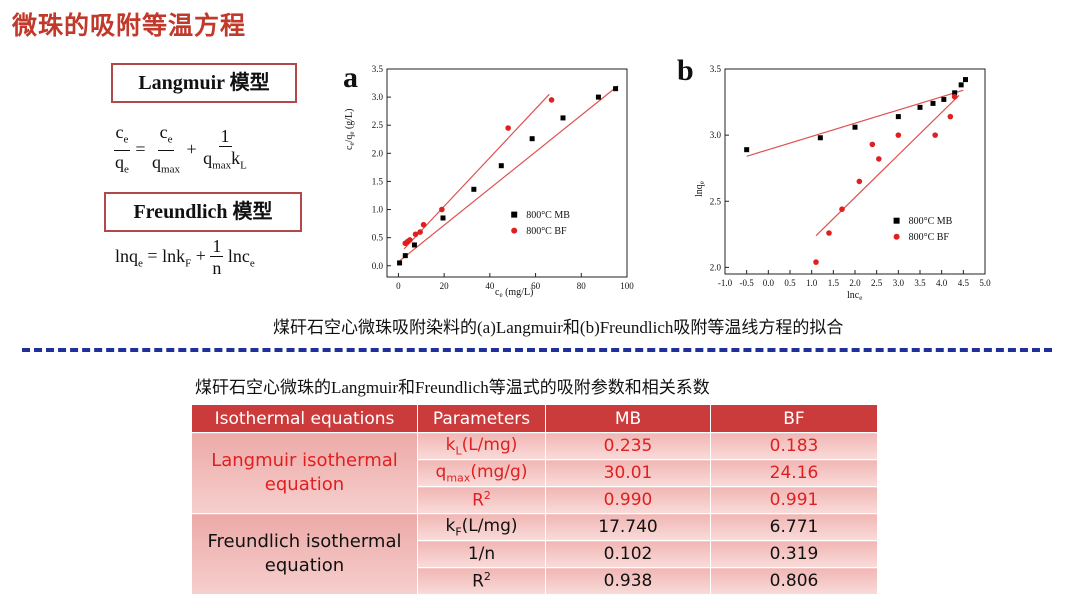 This screenshot has width=1080, height=608. I want to click on cell-1n-mb: 0.102, so click(628, 554).